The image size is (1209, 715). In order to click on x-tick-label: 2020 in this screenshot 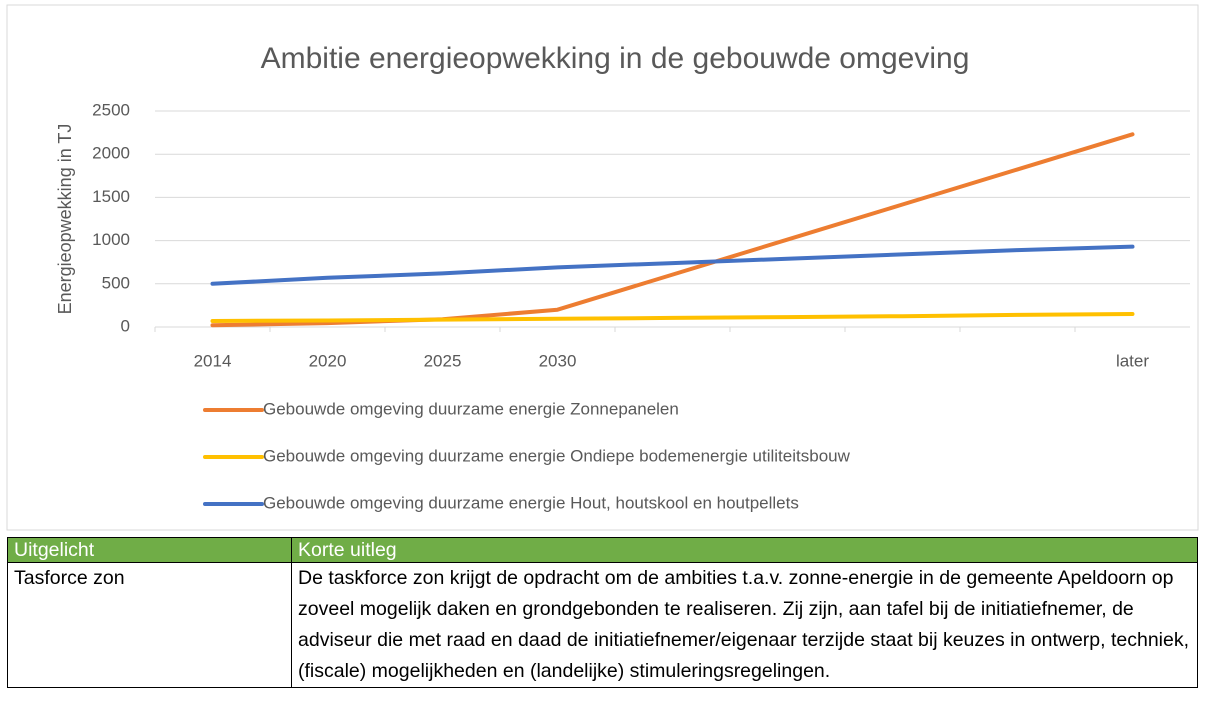, I will do `click(328, 360)`.